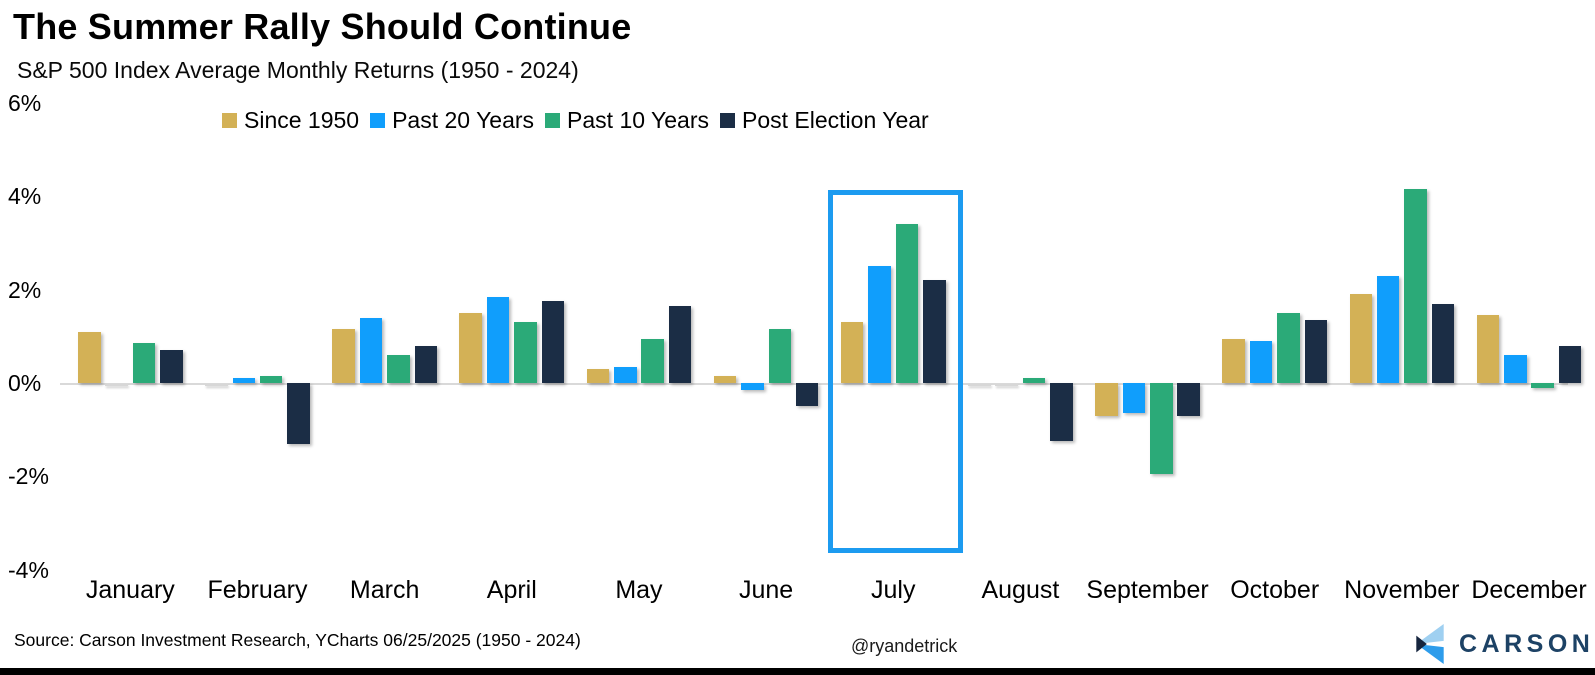 The height and width of the screenshot is (675, 1595). Describe the element at coordinates (116, 384) in the screenshot. I see `bar-january-past-20-years-zero` at that location.